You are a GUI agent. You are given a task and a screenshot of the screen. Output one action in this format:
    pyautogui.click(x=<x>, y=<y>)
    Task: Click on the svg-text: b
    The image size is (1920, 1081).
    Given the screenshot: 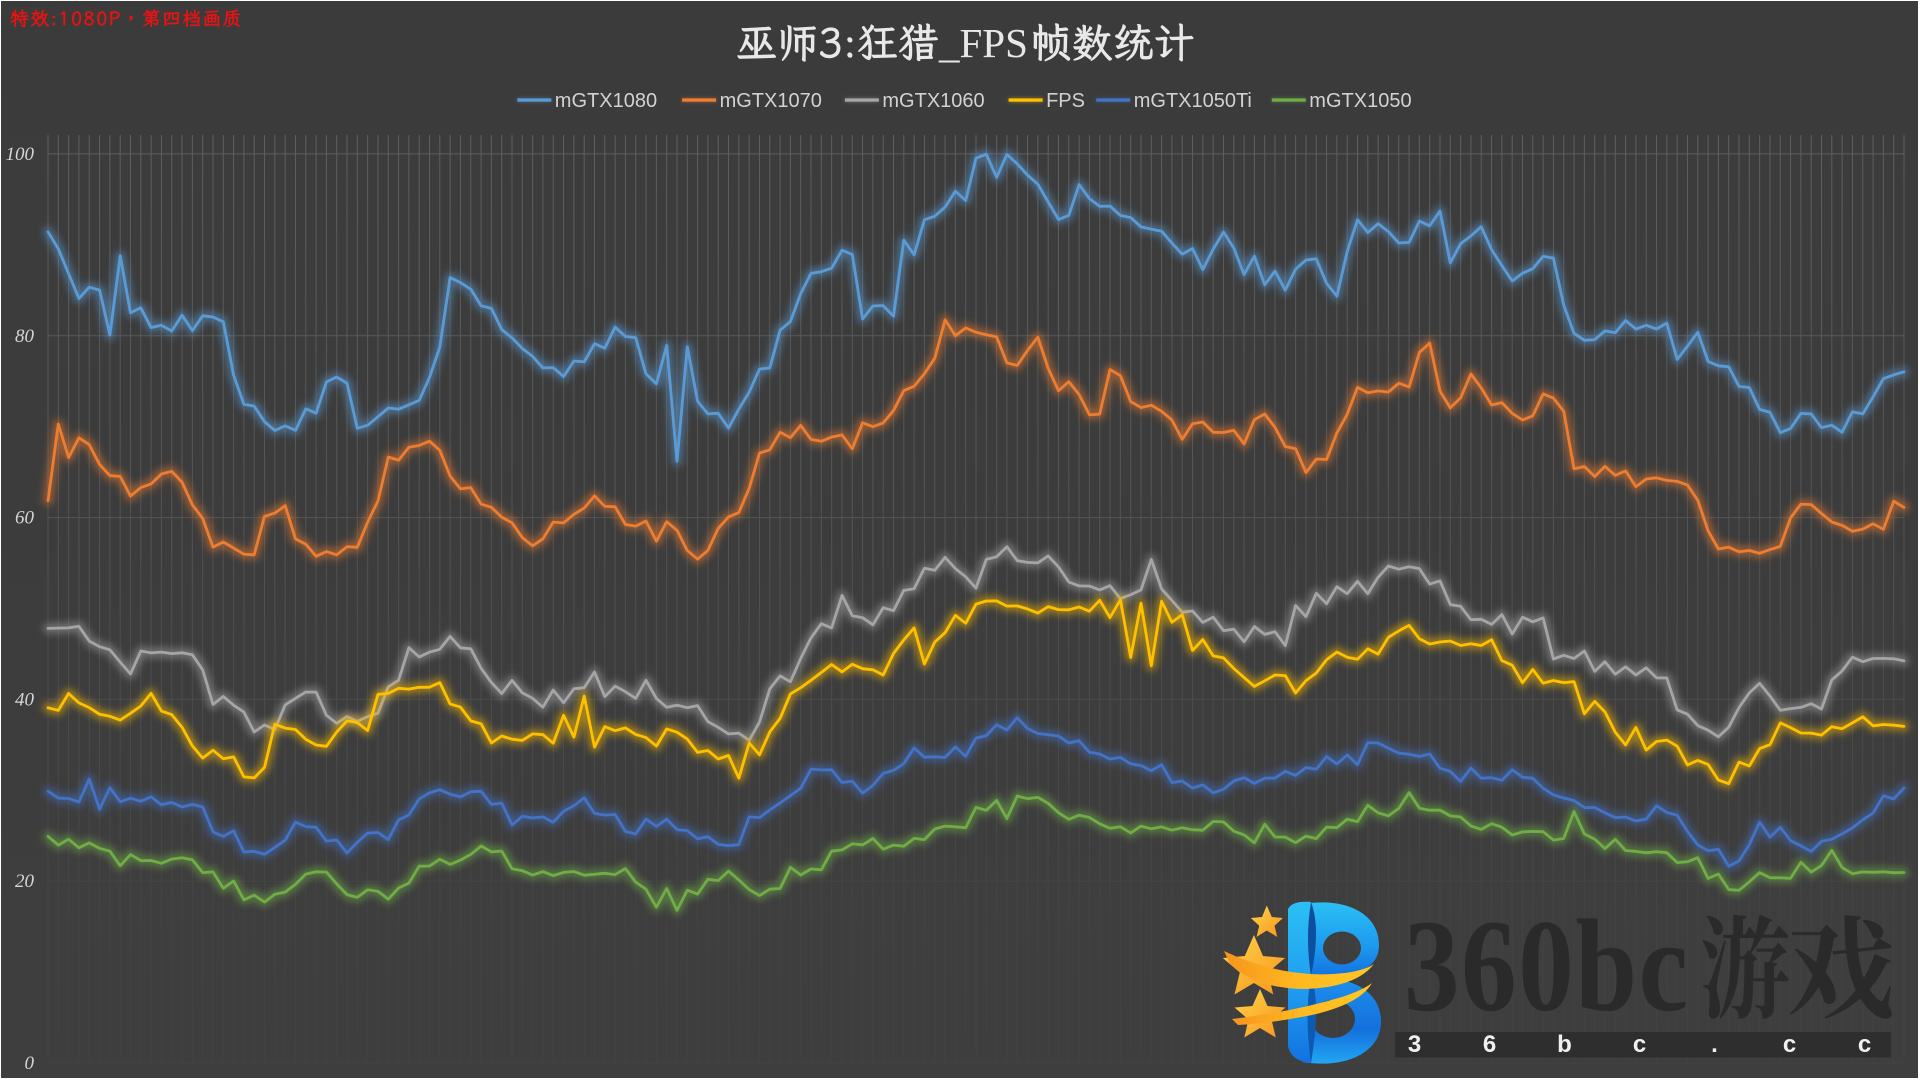 What is the action you would take?
    pyautogui.click(x=1564, y=1044)
    